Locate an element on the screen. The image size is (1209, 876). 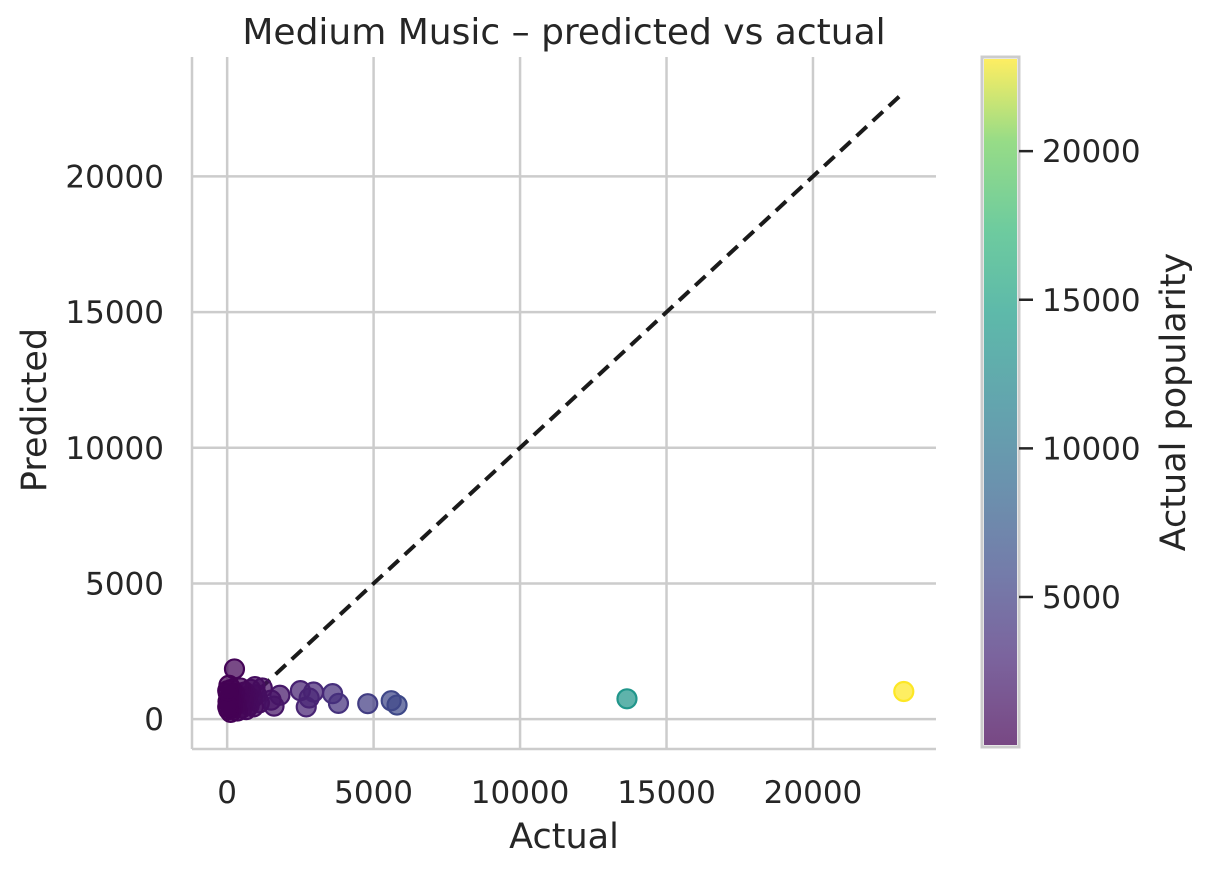
colorbar-tick-label: 15000 is located at coordinates (1091, 301).